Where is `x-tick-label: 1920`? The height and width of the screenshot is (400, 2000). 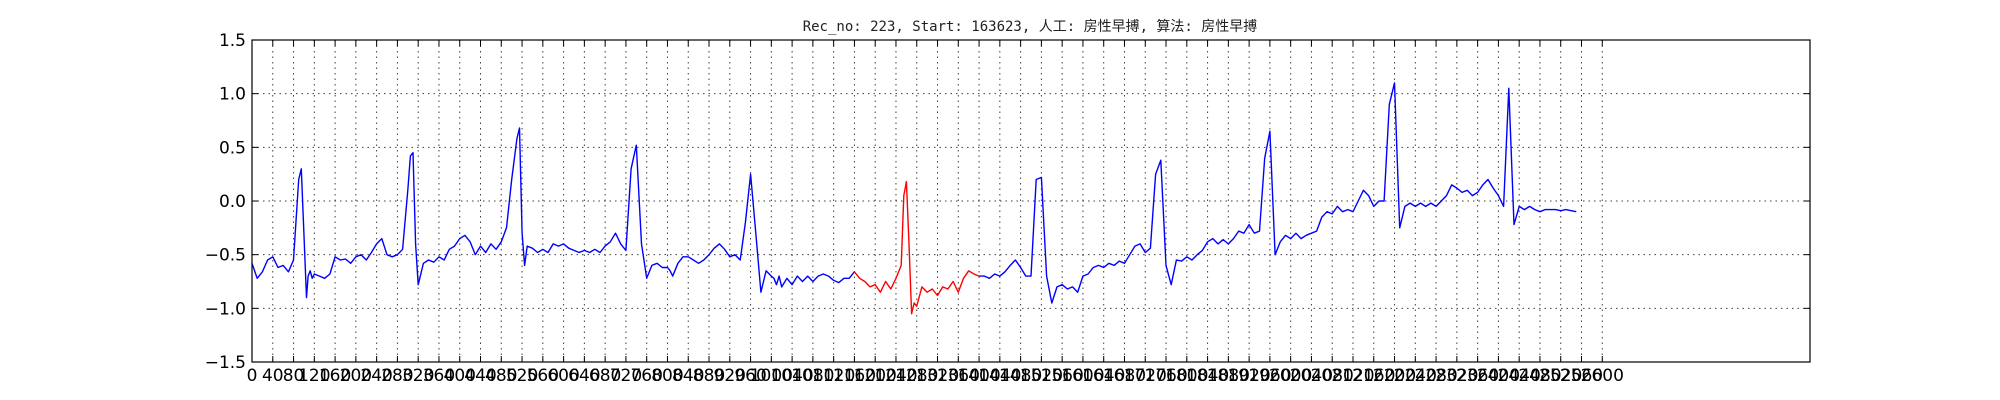
x-tick-label: 1920 is located at coordinates (1248, 376).